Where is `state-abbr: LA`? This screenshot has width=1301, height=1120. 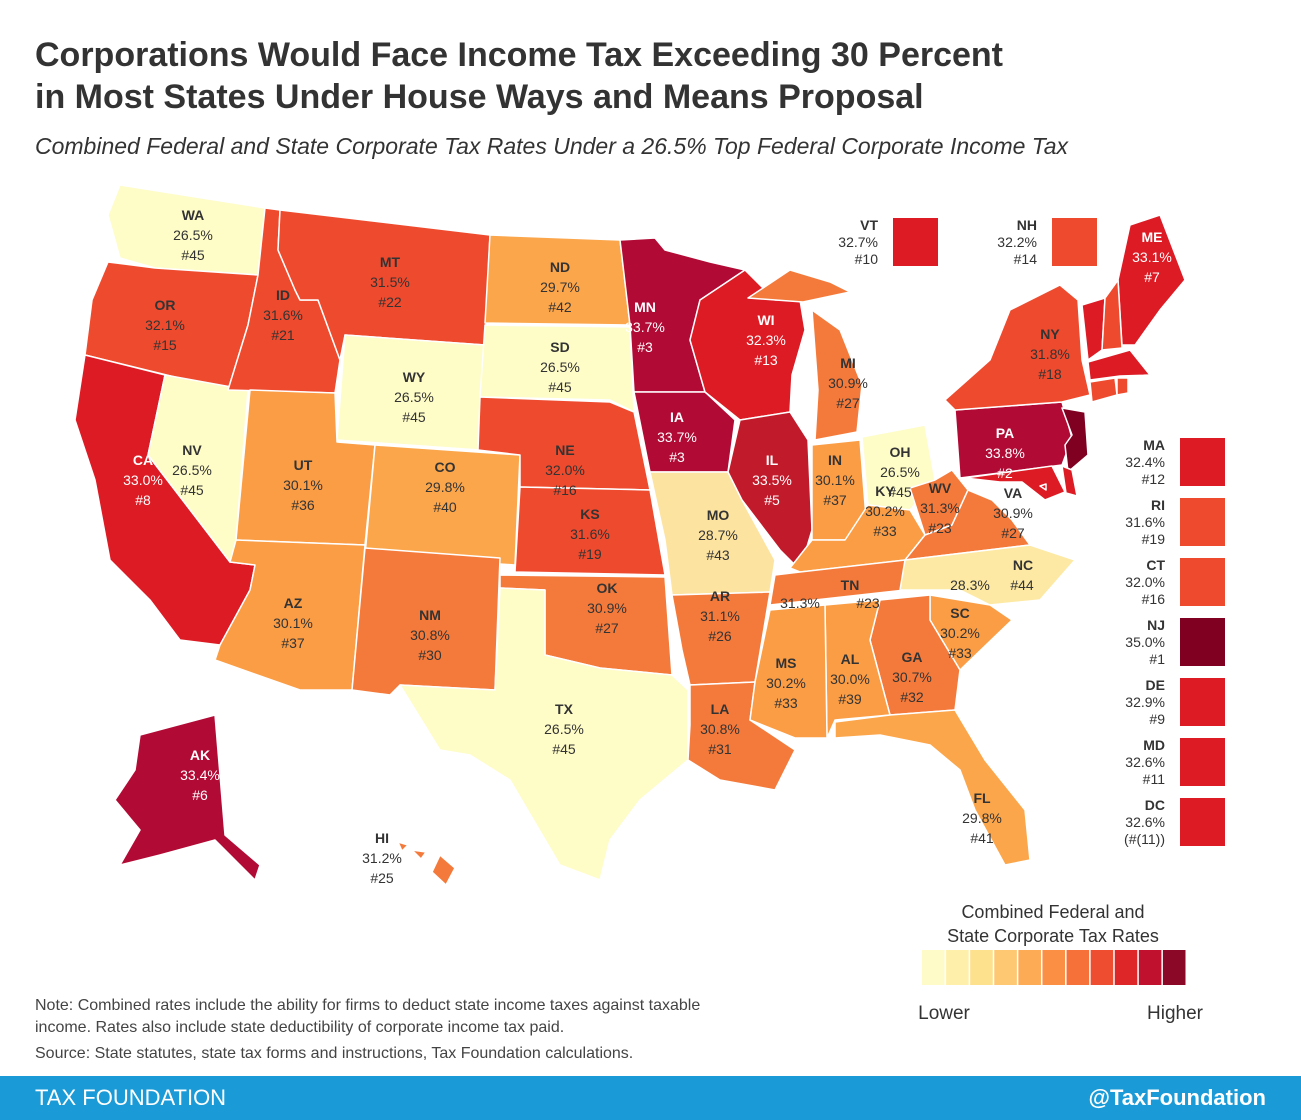
state-abbr: LA is located at coordinates (720, 709).